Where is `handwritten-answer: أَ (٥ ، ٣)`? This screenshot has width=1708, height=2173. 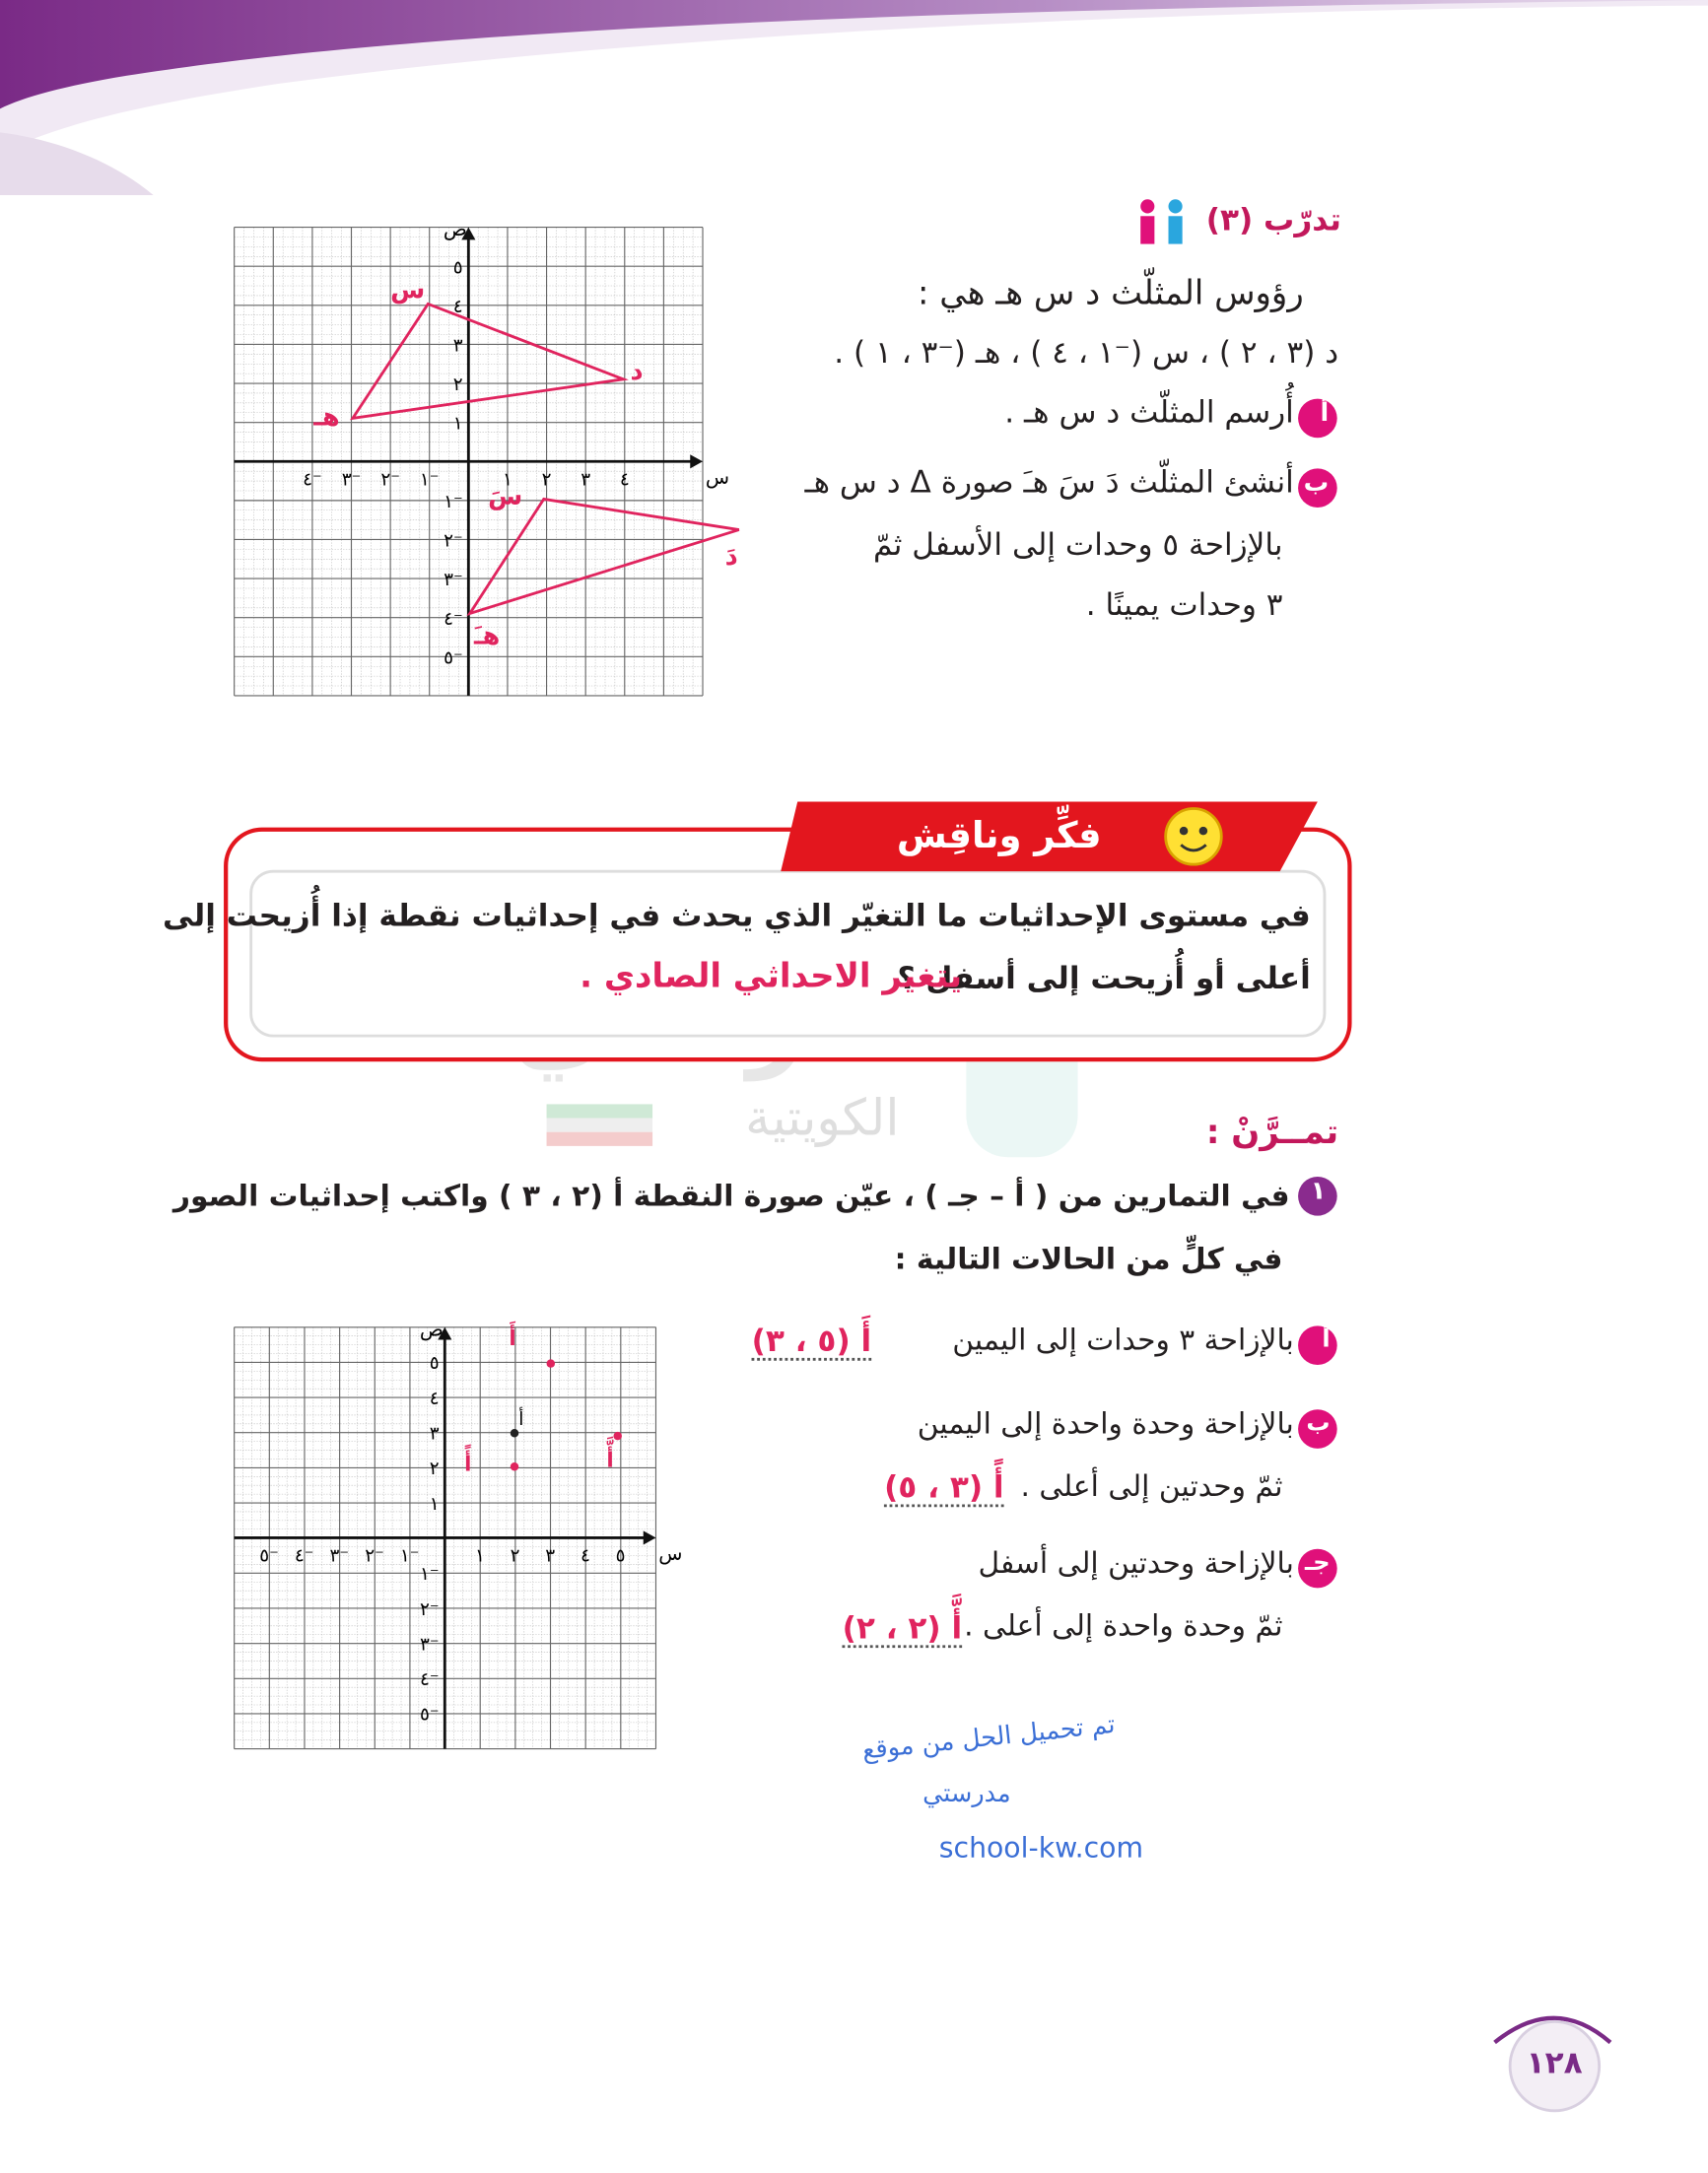 handwritten-answer: أَ (٥ ، ٣) is located at coordinates (811, 1342).